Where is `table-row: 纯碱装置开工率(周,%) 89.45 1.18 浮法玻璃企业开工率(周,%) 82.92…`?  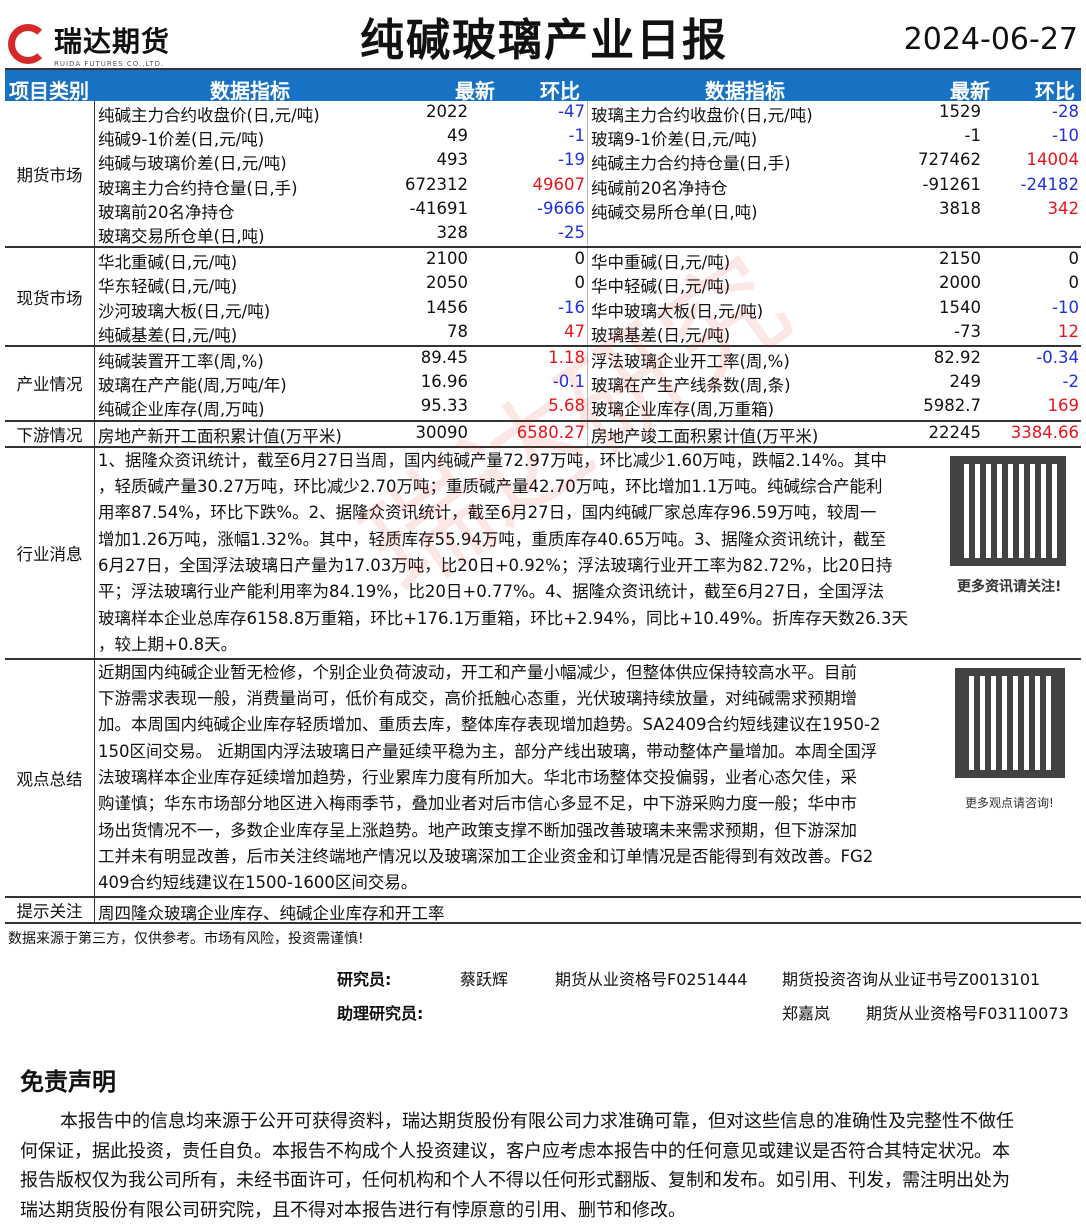
table-row: 纯碱装置开工率(周,%) 89.45 1.18 浮法玻璃企业开工率(周,%) 82.92… is located at coordinates (543, 359).